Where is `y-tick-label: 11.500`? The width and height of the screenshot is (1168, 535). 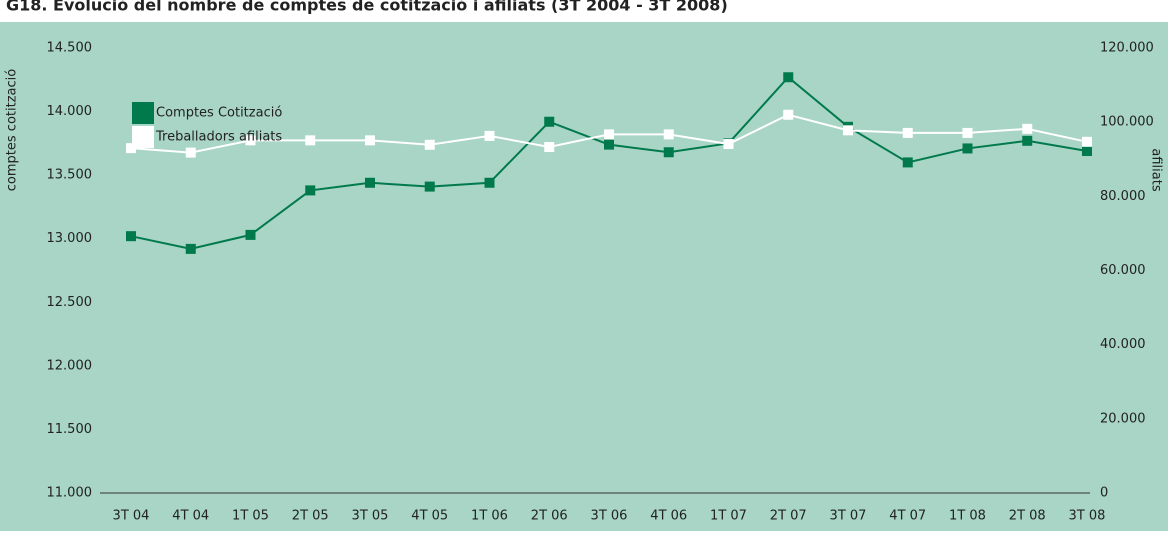 y-tick-label: 11.500 is located at coordinates (70, 429).